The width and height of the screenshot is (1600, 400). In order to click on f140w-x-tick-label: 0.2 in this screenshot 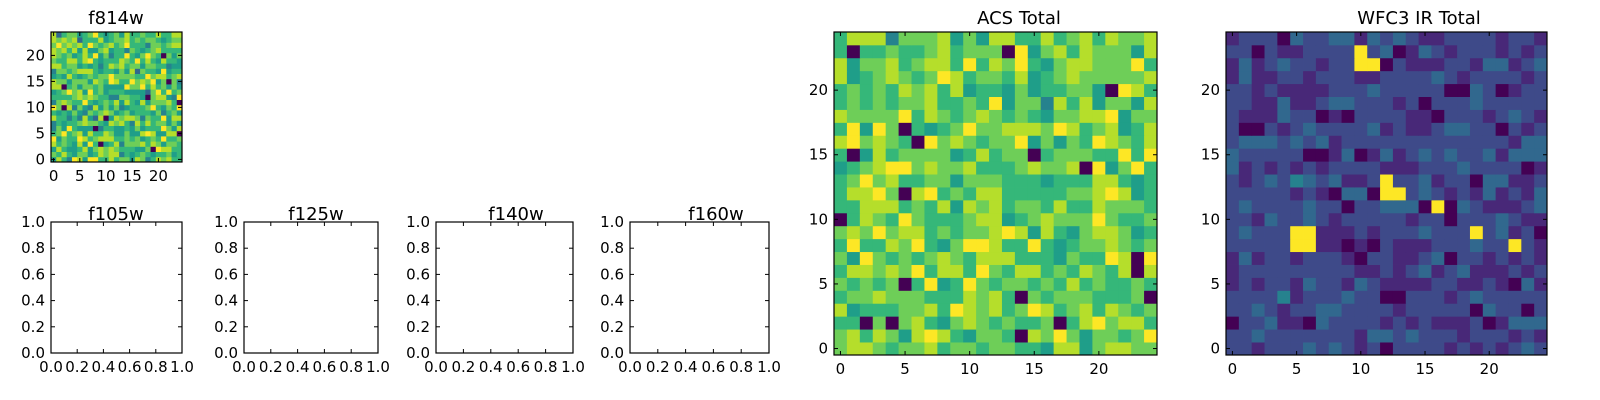, I will do `click(463, 367)`.